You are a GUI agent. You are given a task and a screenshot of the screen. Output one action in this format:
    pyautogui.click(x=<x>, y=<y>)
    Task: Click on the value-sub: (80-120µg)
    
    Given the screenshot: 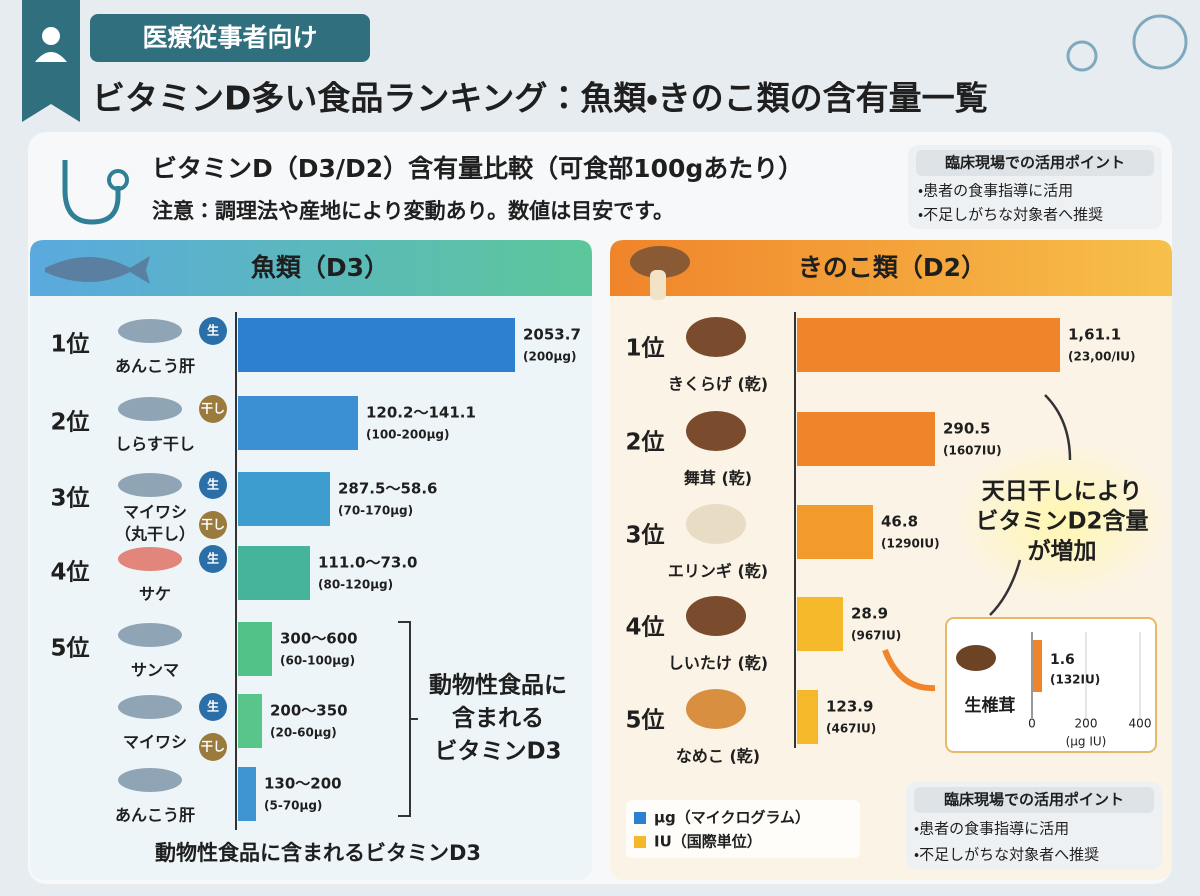 What is the action you would take?
    pyautogui.click(x=355, y=585)
    